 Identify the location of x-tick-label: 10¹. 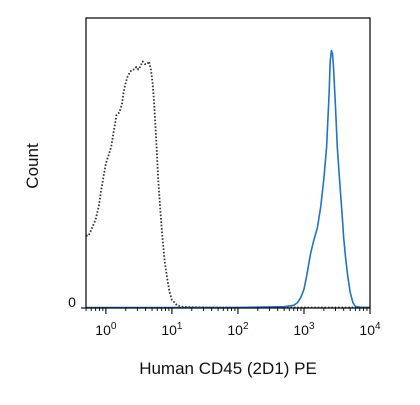
(172, 329).